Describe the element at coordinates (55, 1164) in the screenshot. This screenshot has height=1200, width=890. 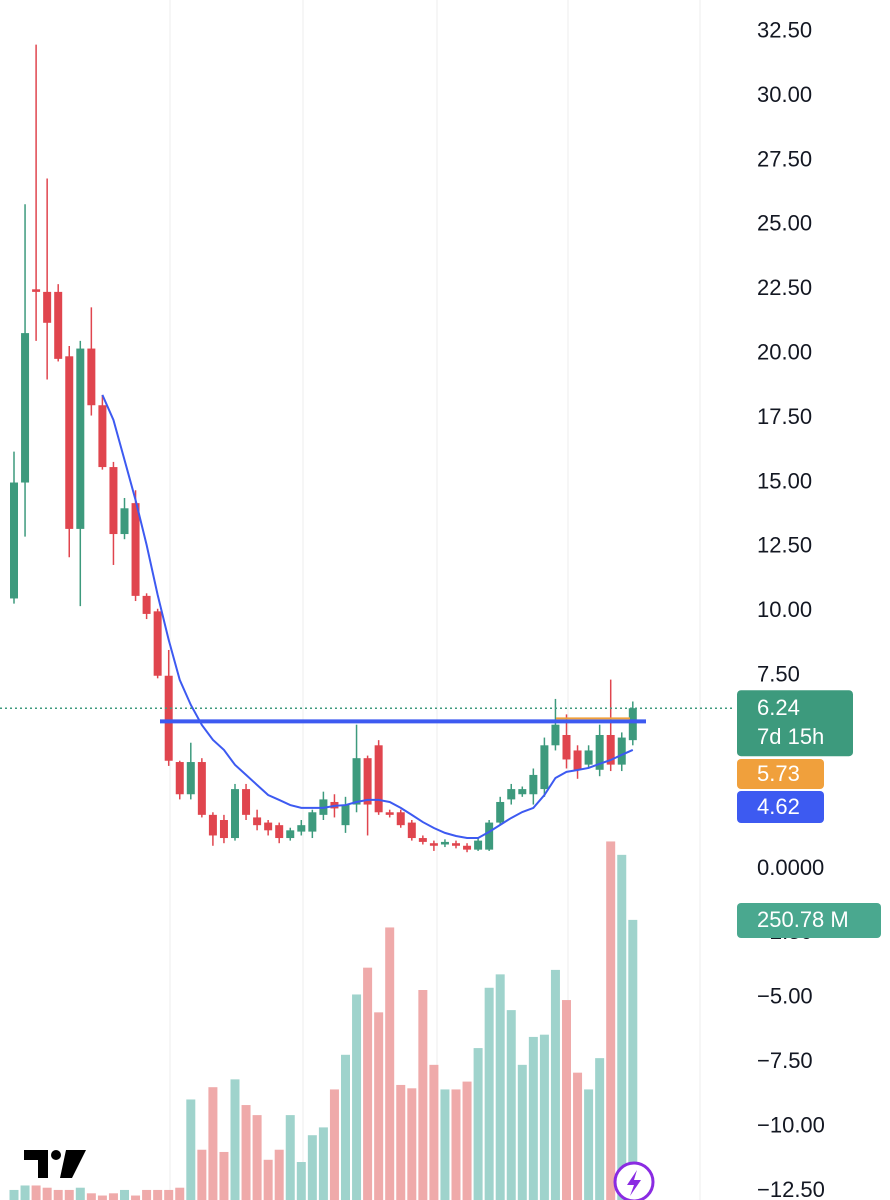
I see `tradingview-logo` at that location.